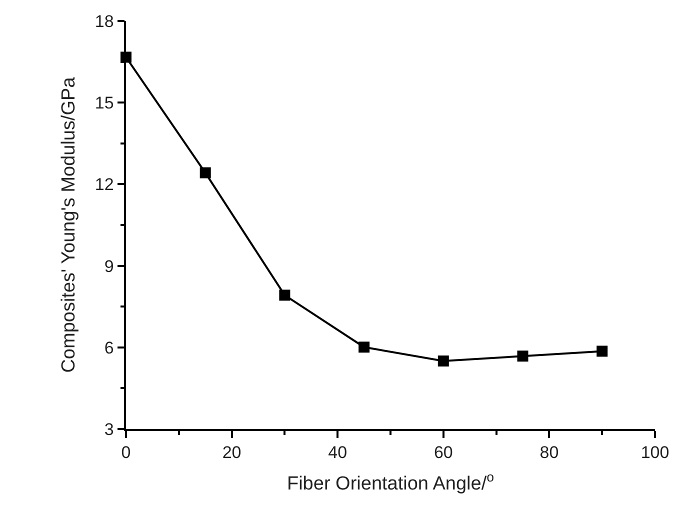 The image size is (681, 519). Describe the element at coordinates (109, 429) in the screenshot. I see `y-tick-label: 3` at that location.